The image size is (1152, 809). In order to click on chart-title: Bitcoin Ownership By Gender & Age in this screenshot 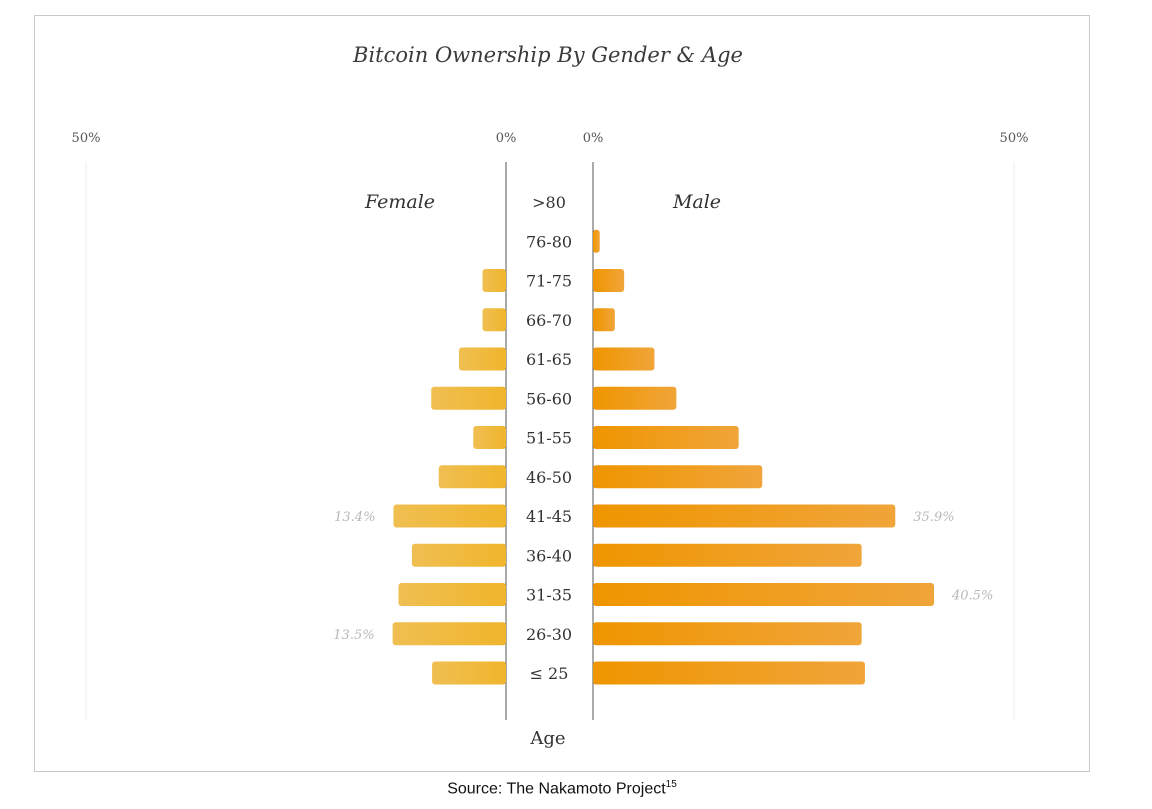, I will do `click(547, 55)`.